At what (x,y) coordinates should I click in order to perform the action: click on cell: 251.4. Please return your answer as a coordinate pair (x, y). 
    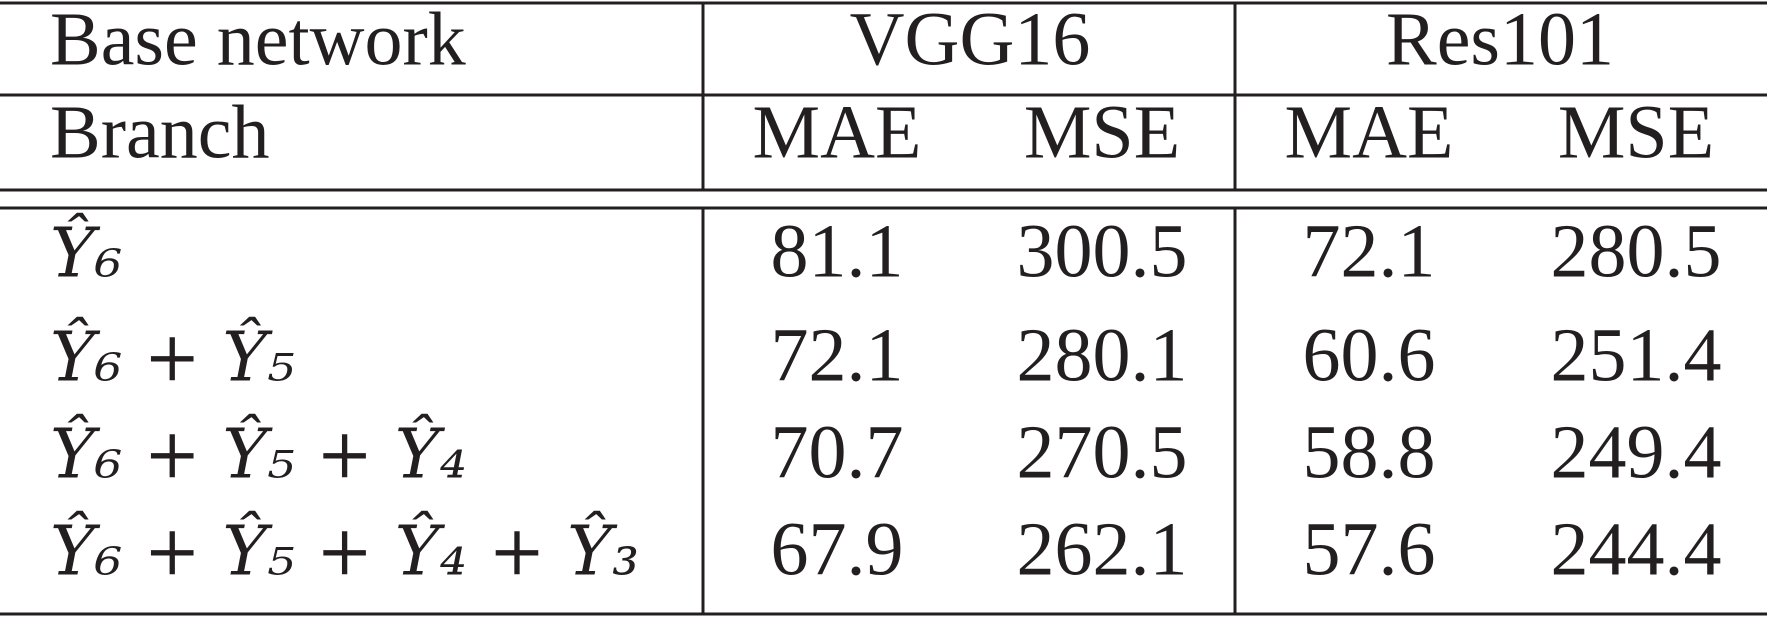
    Looking at the image, I should click on (1636, 355).